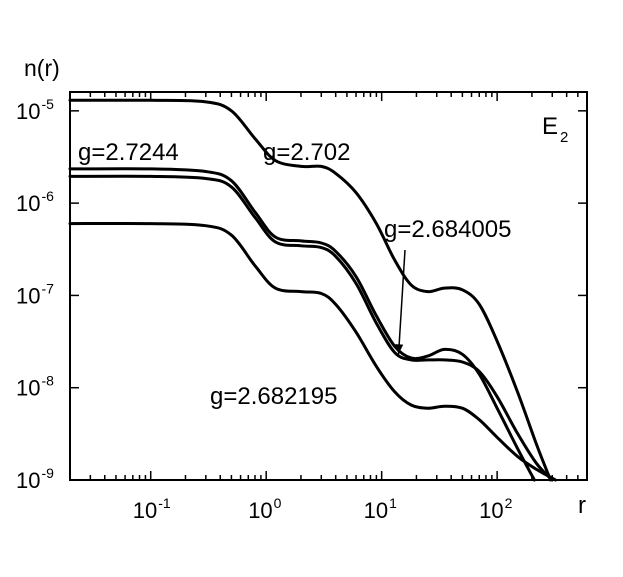 The height and width of the screenshot is (577, 623). What do you see at coordinates (393, 503) in the screenshot?
I see `x-tick-label-exponent: 1` at bounding box center [393, 503].